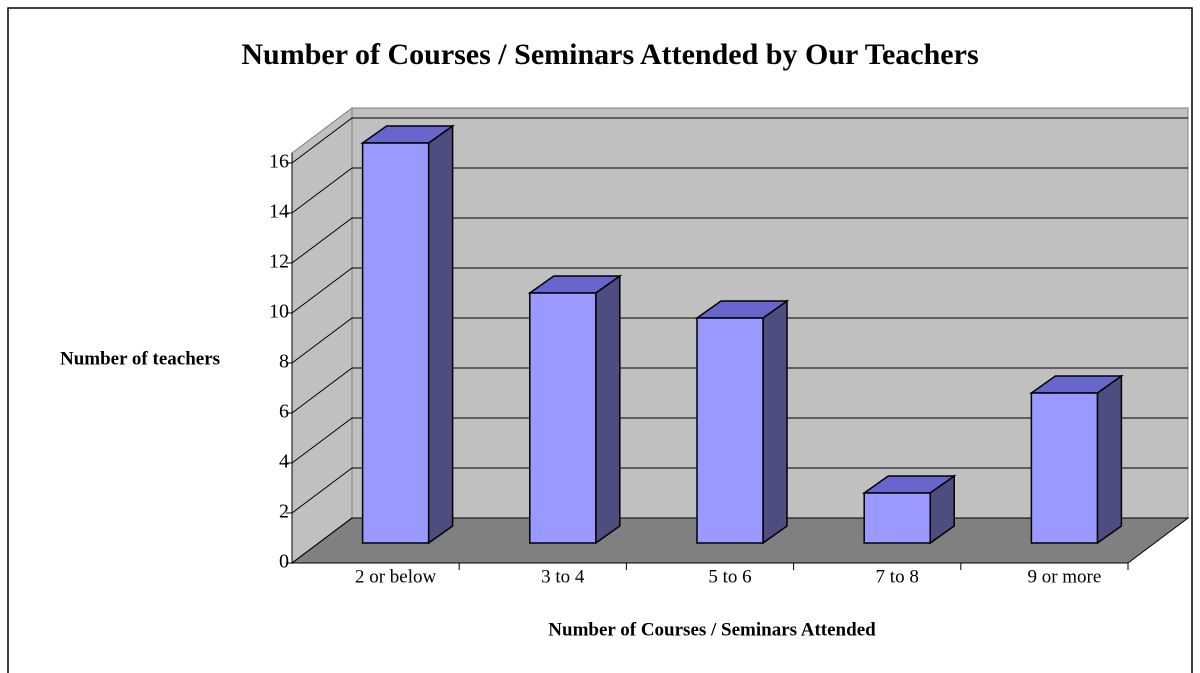 The width and height of the screenshot is (1200, 673). I want to click on x-tick-label: 5 to 6, so click(729, 576).